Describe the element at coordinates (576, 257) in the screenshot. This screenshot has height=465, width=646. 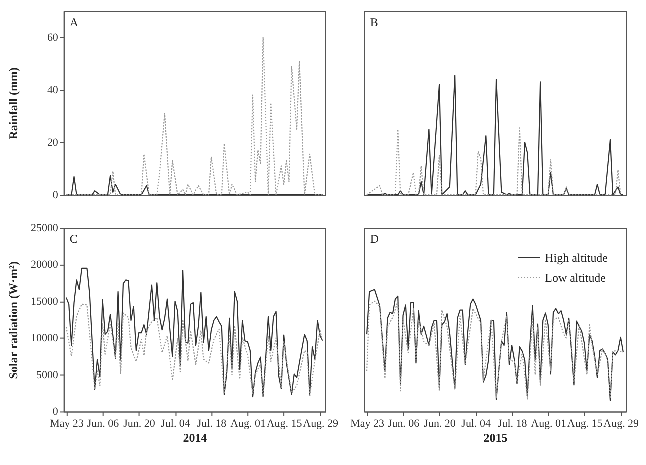
I see `legend-label: High altitude` at that location.